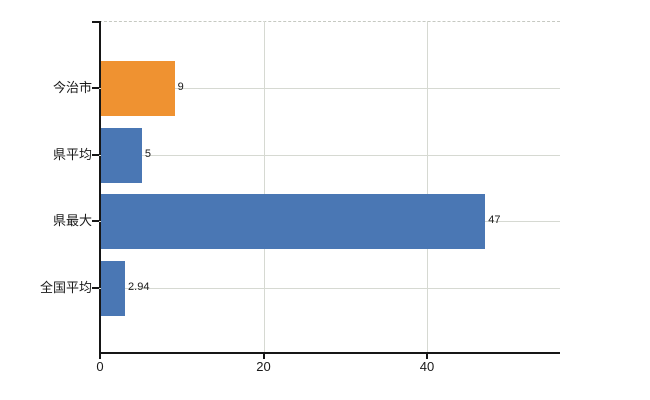 This screenshot has height=400, width=650. Describe the element at coordinates (72, 154) in the screenshot. I see `category-label: 県平均` at that location.